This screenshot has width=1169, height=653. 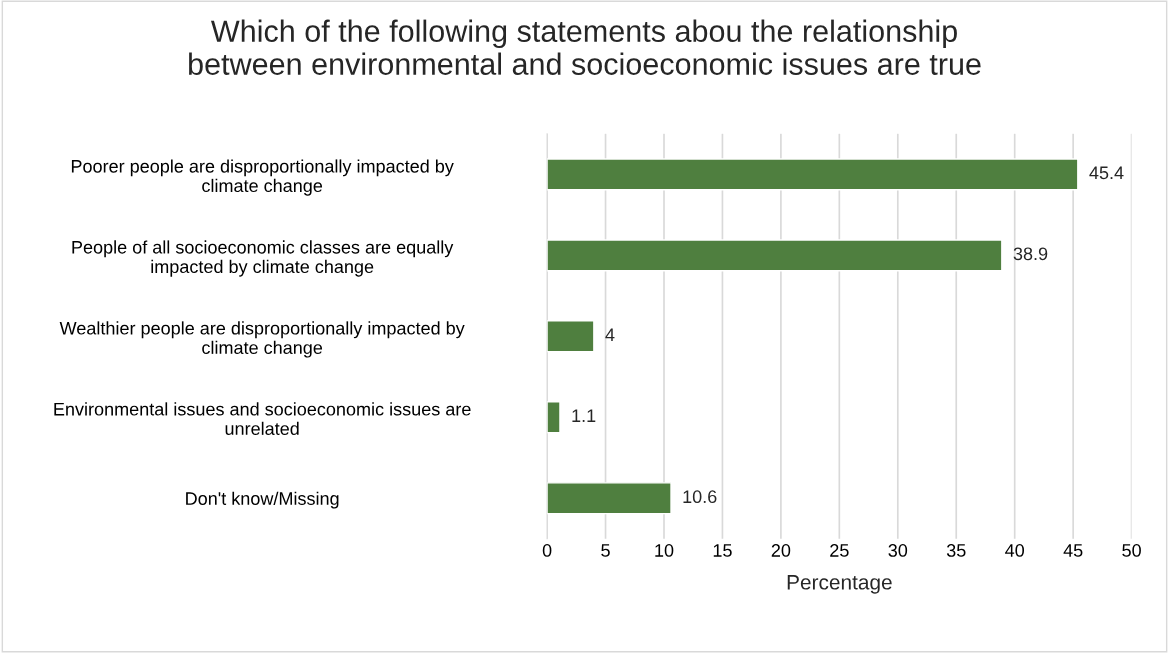 What do you see at coordinates (839, 584) in the screenshot?
I see `x-axis-title: Percentage` at bounding box center [839, 584].